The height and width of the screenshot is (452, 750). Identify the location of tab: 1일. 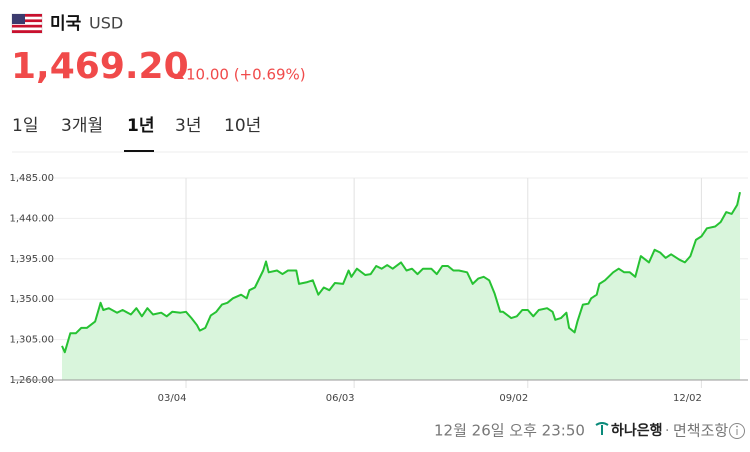
(25, 126).